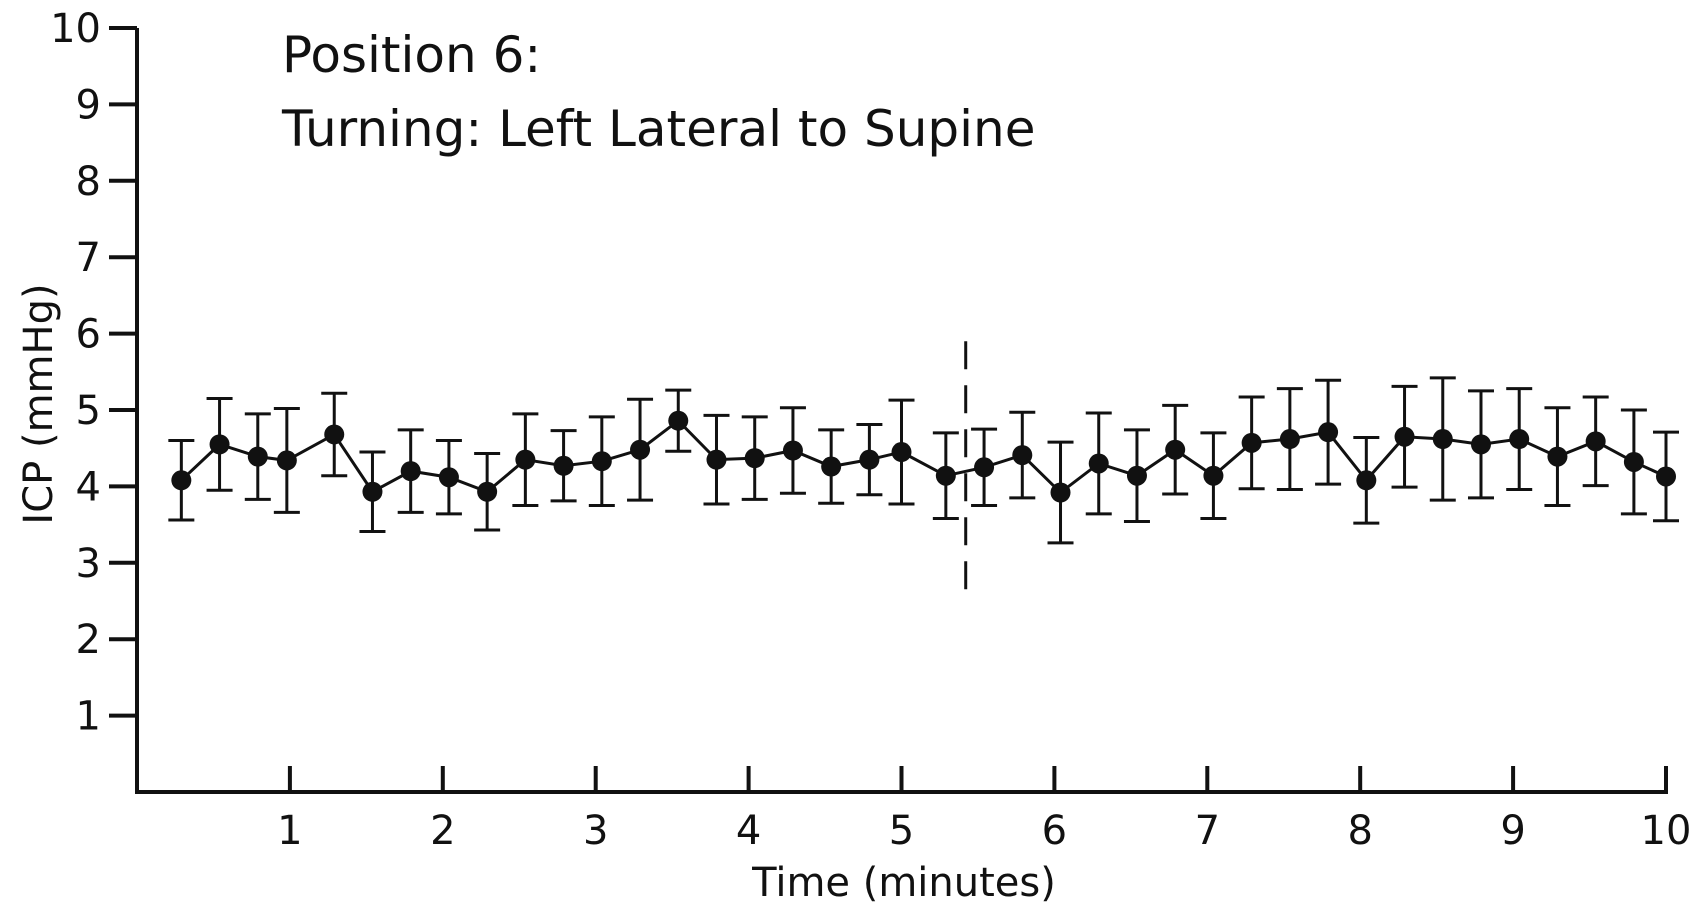 The height and width of the screenshot is (906, 1696). I want to click on x-tick-label-10: 10, so click(1666, 831).